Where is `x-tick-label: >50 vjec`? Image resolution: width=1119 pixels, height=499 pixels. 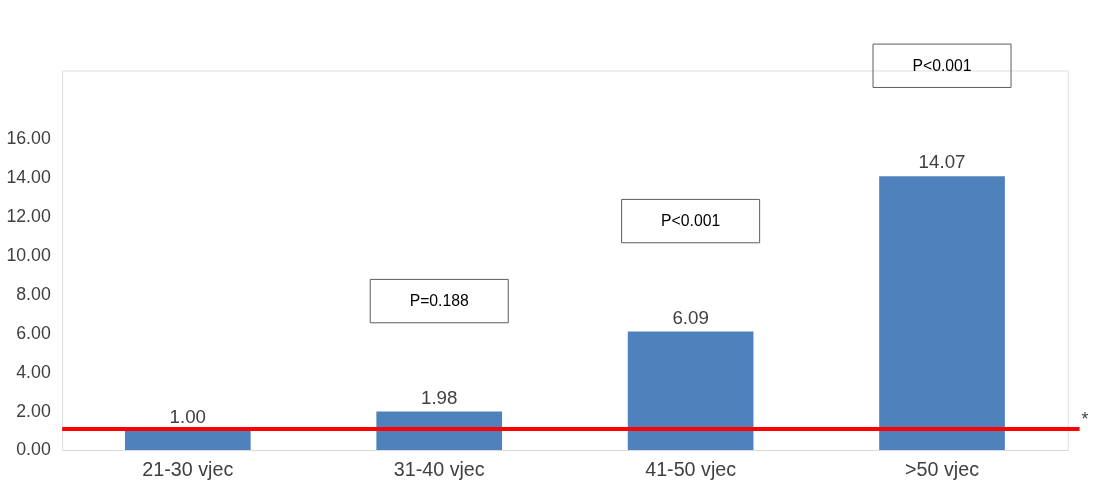 x-tick-label: >50 vjec is located at coordinates (942, 469).